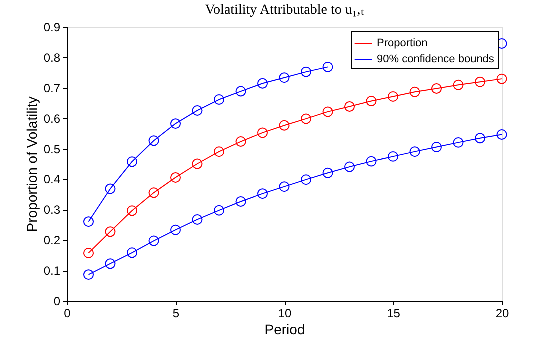 This screenshot has height=337, width=560. Describe the element at coordinates (52, 210) in the screenshot. I see `y-tick-label: 0.3` at that location.